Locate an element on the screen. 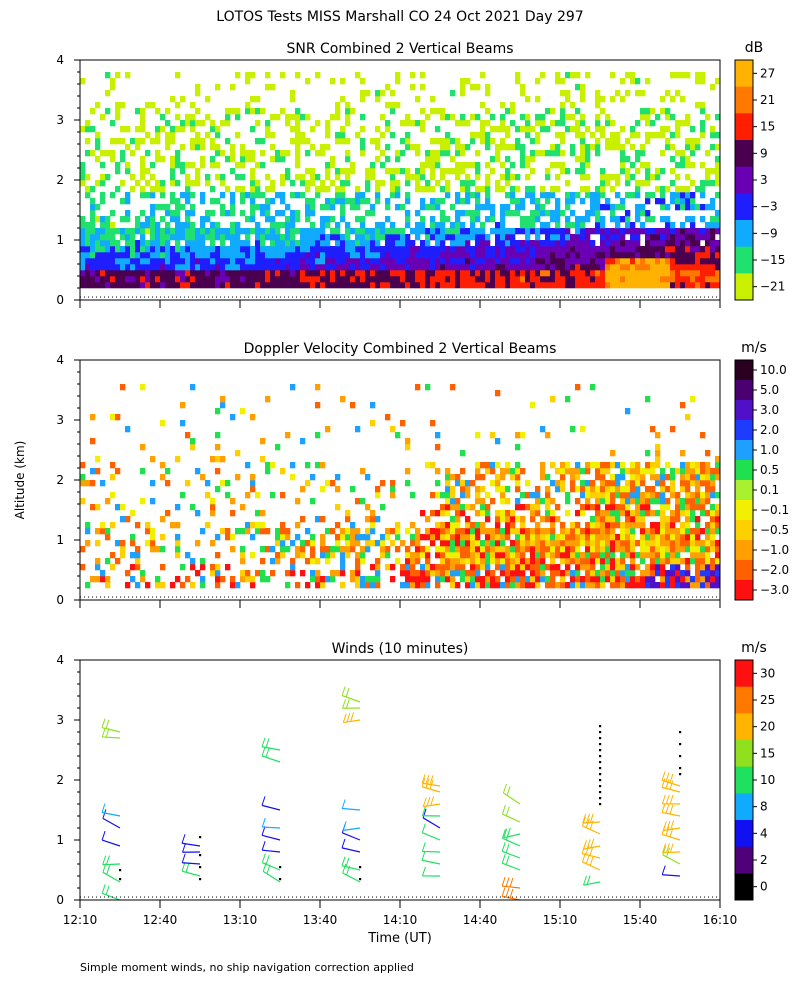 This screenshot has width=800, height=1000. wind-barb-feather is located at coordinates (672, 825).